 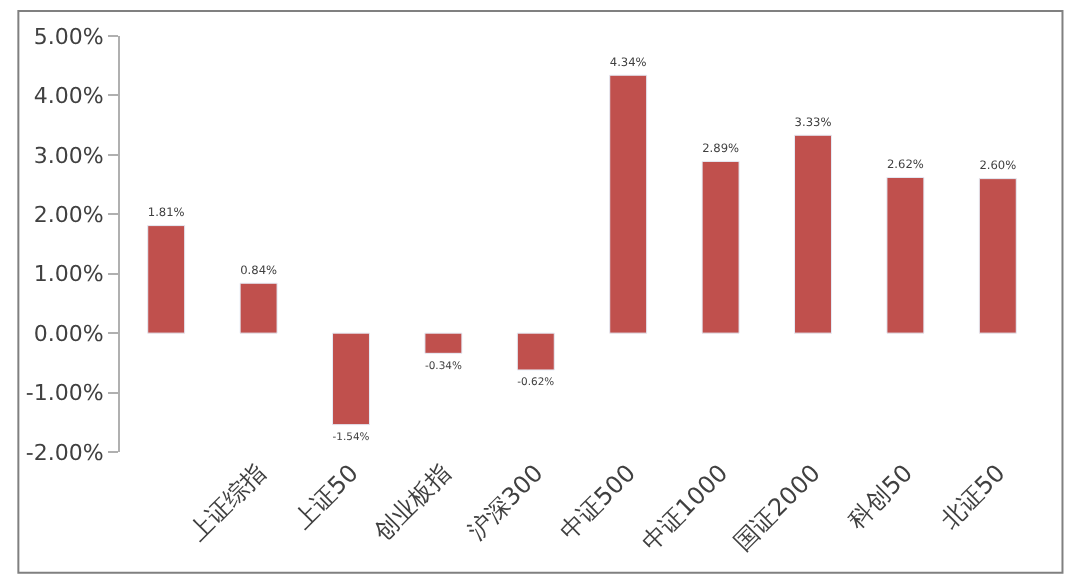 I want to click on x-tick-label: 上证50, so click(x=326, y=496).